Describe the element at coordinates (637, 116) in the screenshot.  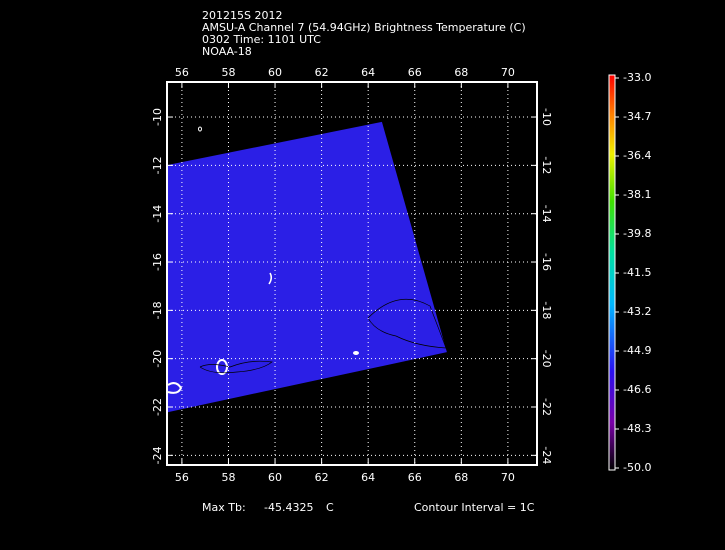
I see `colorbar-label: -34.7` at that location.